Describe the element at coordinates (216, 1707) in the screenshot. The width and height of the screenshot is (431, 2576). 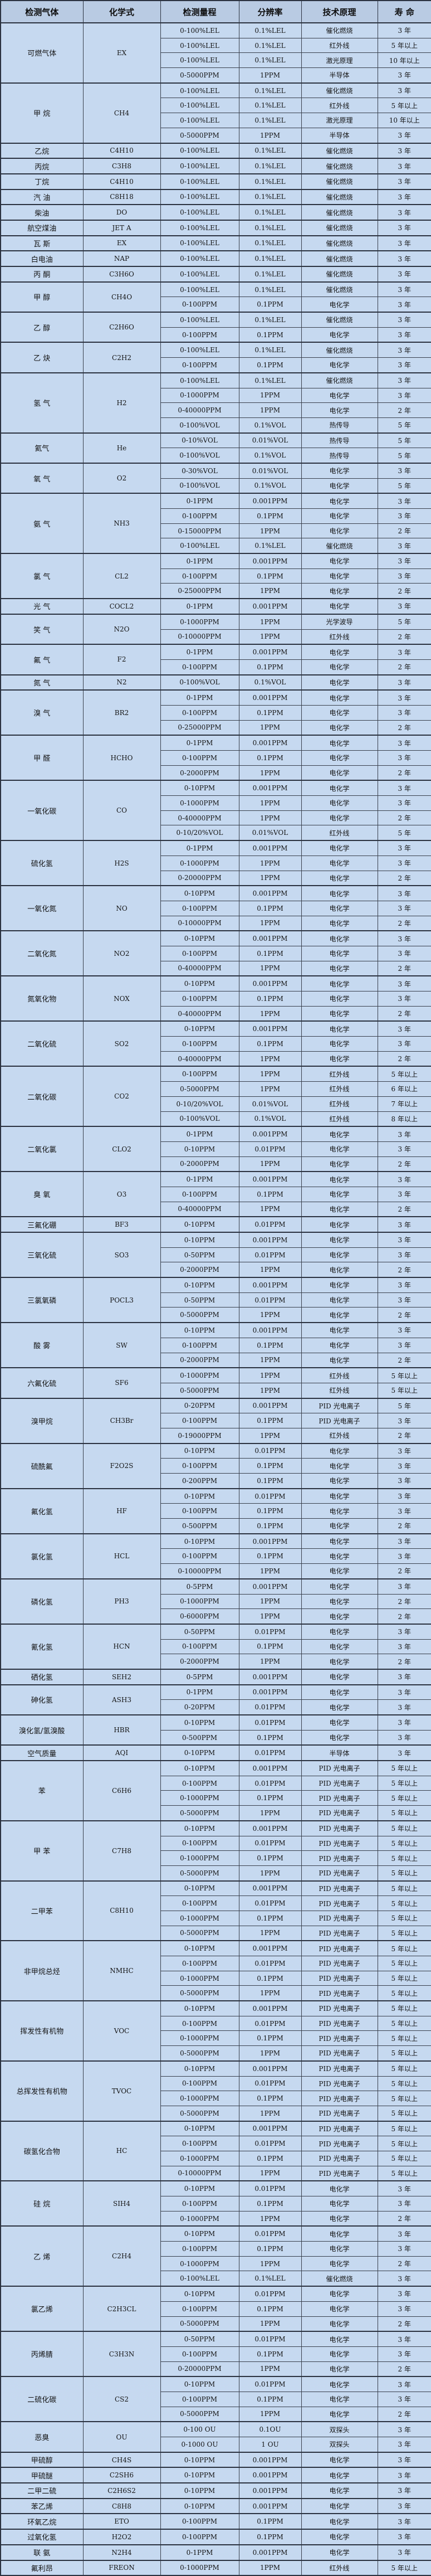
I see `table-row: 0-20PPM 0.01PPM 电化学 3 年` at that location.